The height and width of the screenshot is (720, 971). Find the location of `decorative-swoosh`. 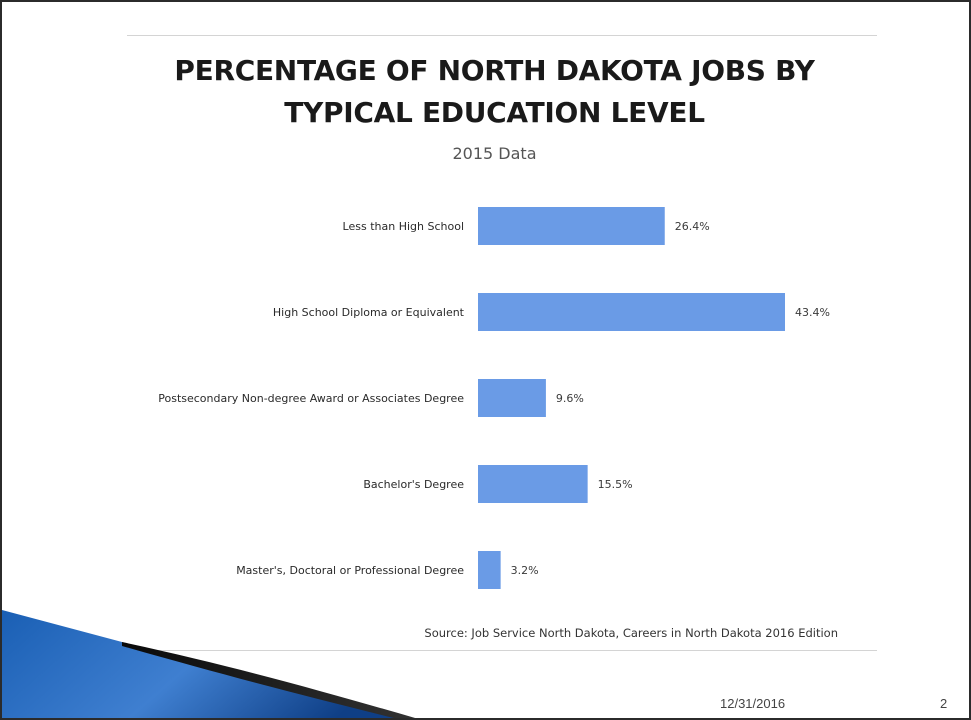

decorative-swoosh is located at coordinates (209, 664).